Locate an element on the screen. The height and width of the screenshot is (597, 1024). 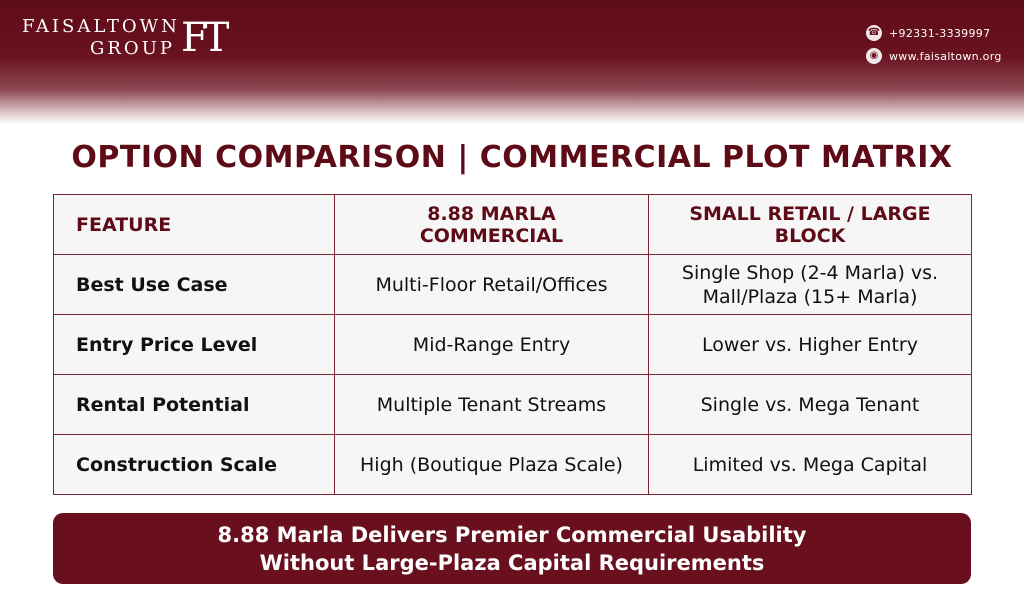
website-row: ◉ www.faisaltown.org is located at coordinates (934, 56).